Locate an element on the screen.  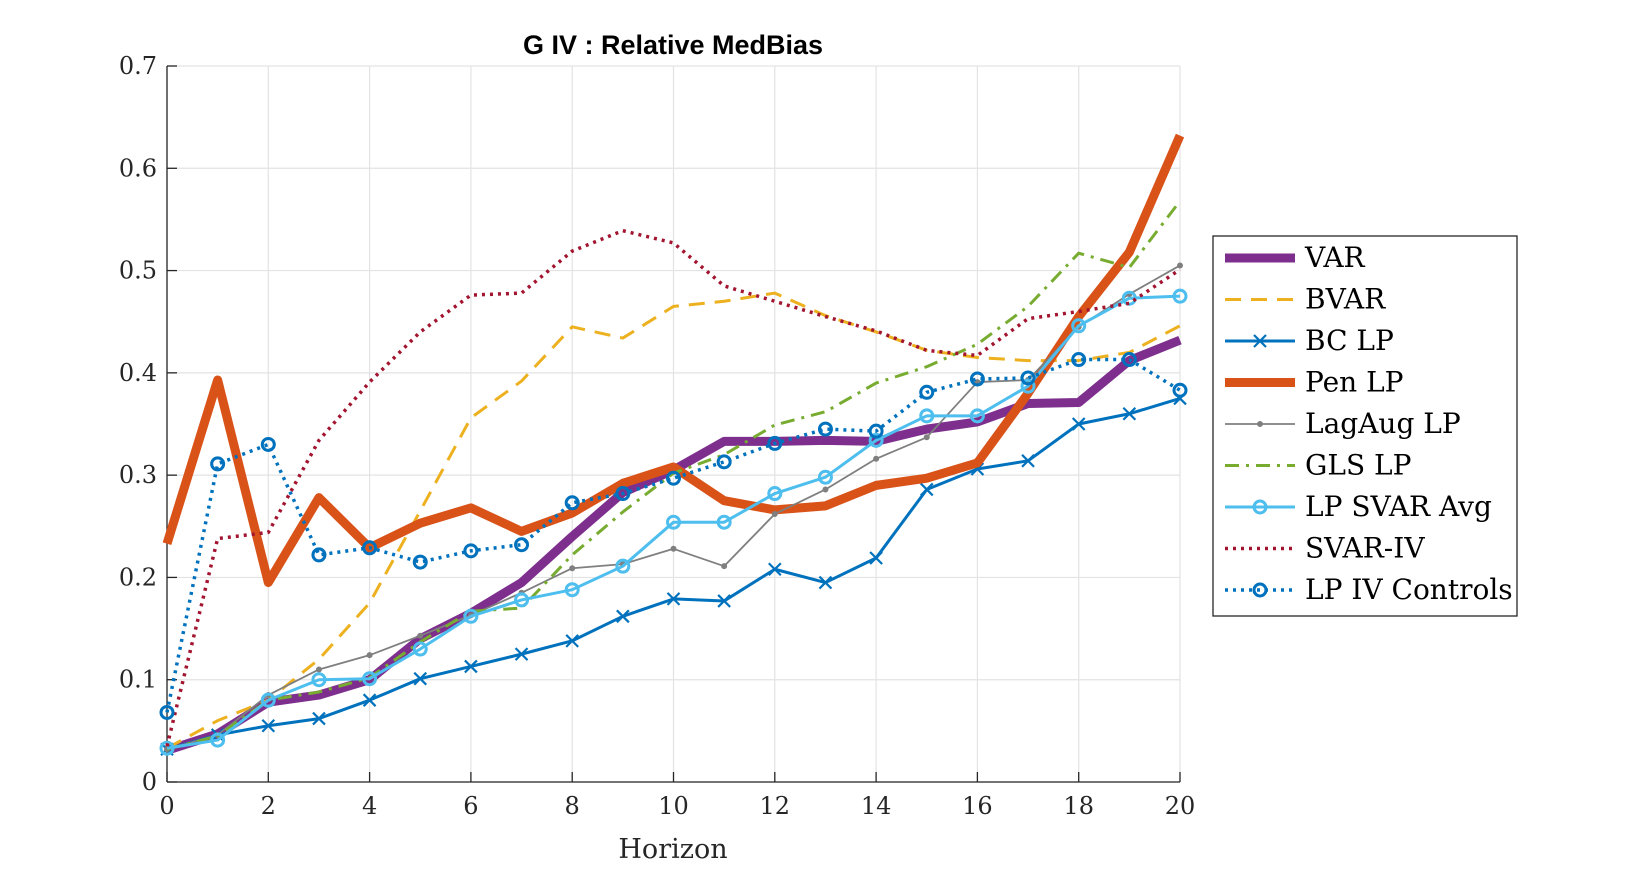
legend-label: GLS LP is located at coordinates (1358, 465).